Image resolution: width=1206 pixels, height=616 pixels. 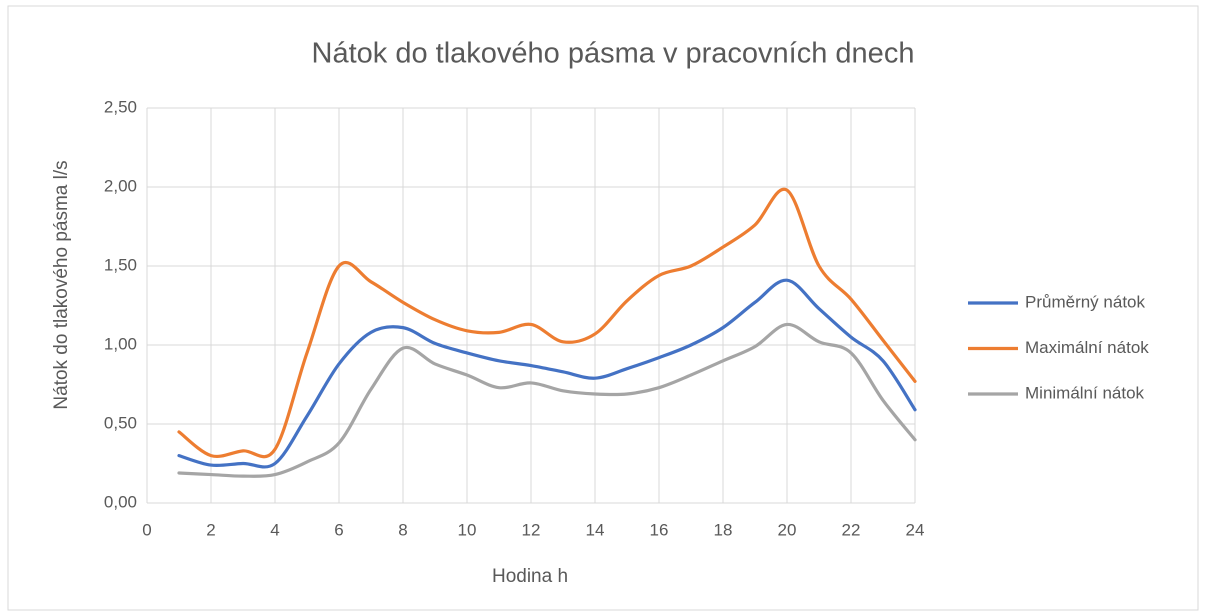 What do you see at coordinates (1087, 347) in the screenshot?
I see `legend-label: Maximální nátok` at bounding box center [1087, 347].